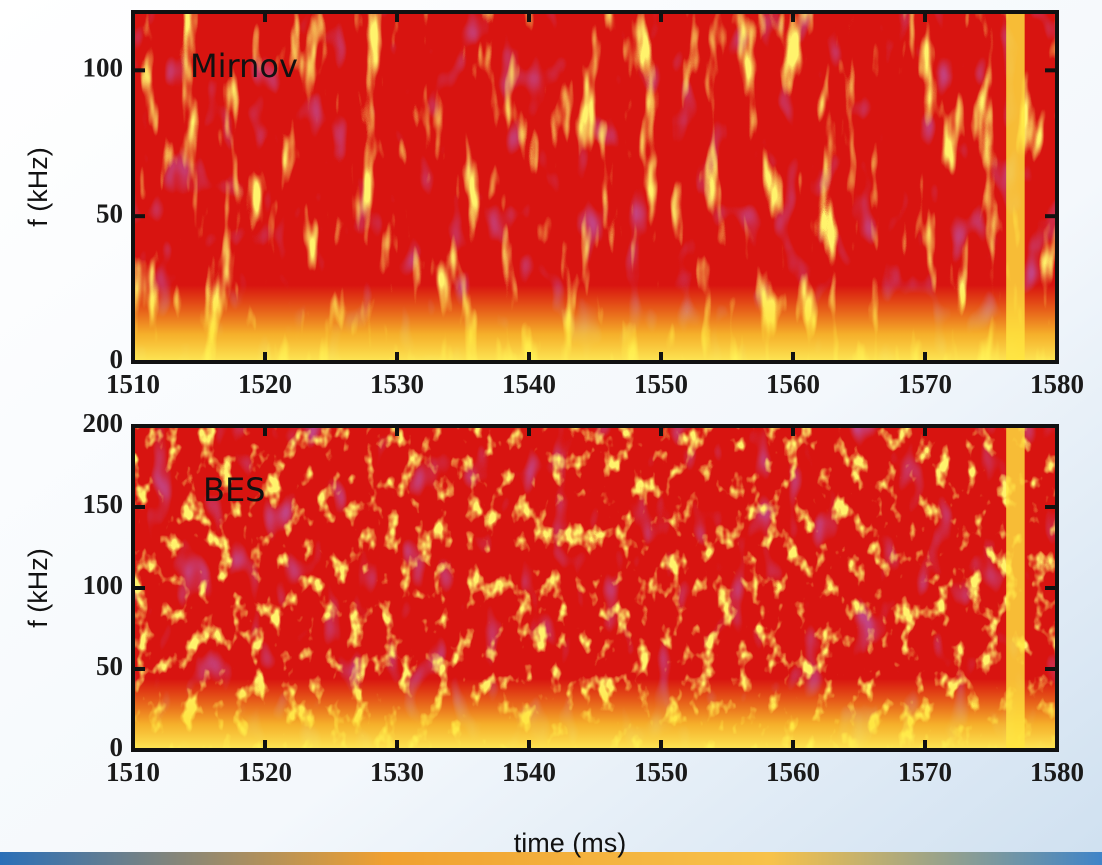  I want to click on x-axis-label: time (ms), so click(570, 843).